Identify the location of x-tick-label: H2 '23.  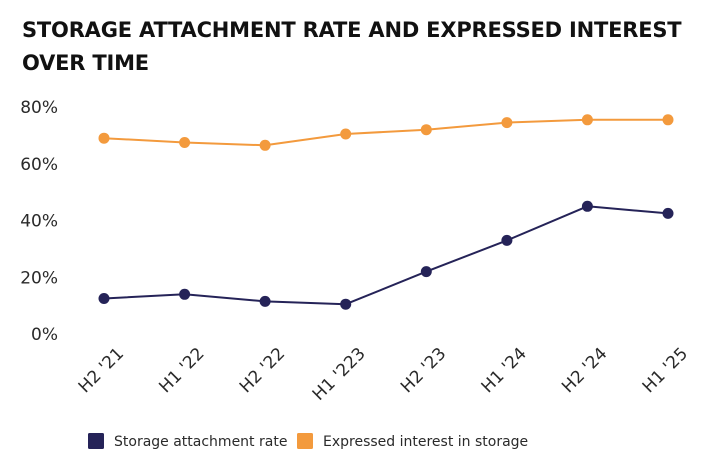
(423, 370).